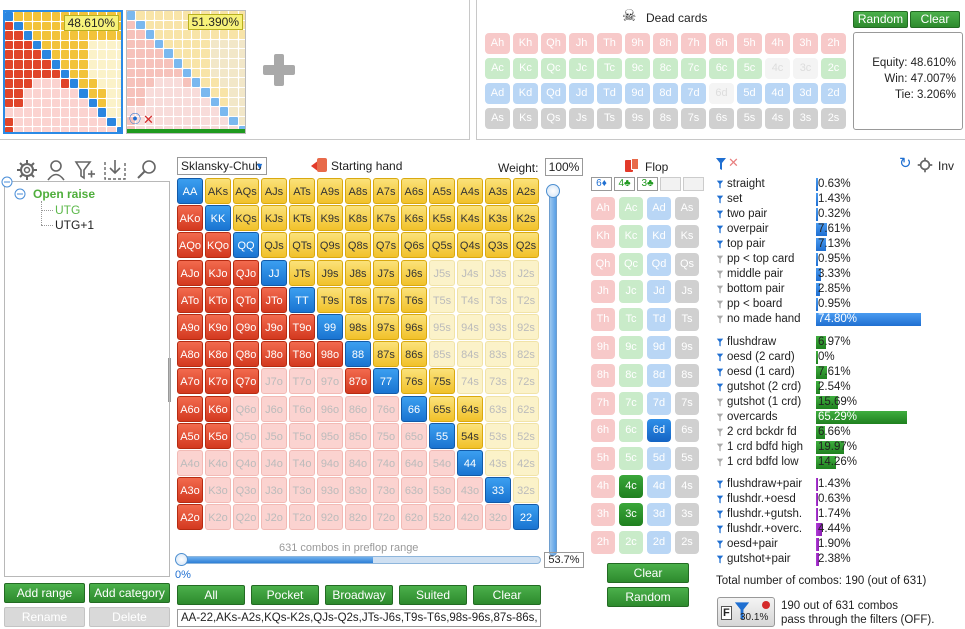 This screenshot has width=965, height=629. What do you see at coordinates (880, 19) in the screenshot?
I see `dead-random-button: Random` at bounding box center [880, 19].